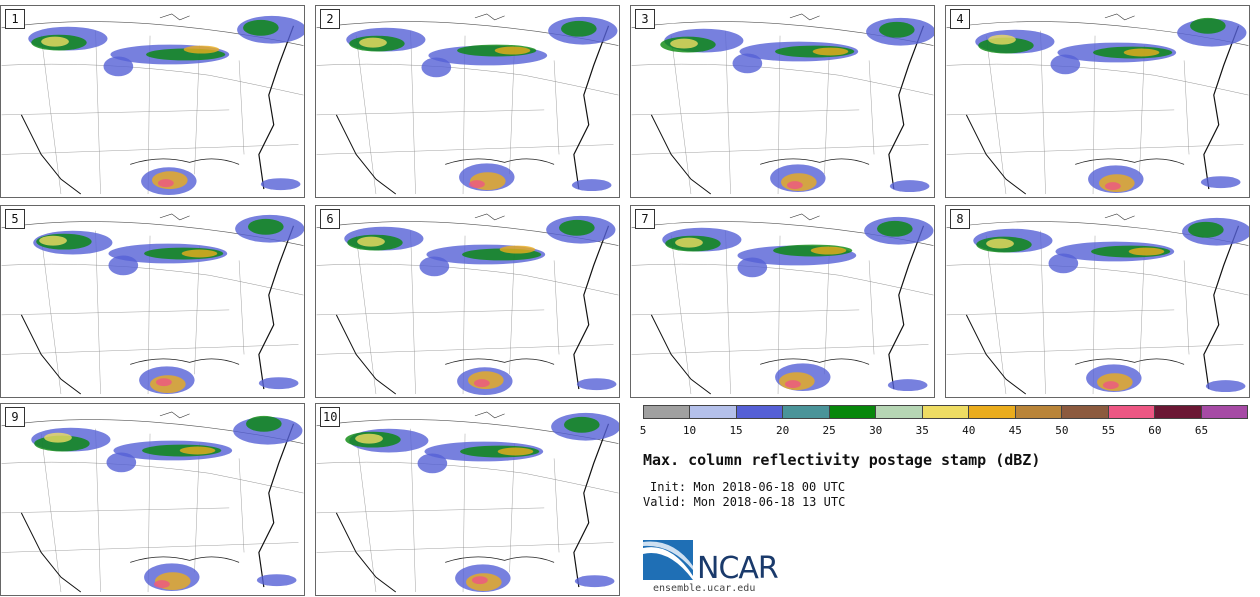 Image resolution: width=1260 pixels, height=597 pixels. Describe the element at coordinates (1201, 430) in the screenshot. I see `colorbar-tick-label: 65` at that location.